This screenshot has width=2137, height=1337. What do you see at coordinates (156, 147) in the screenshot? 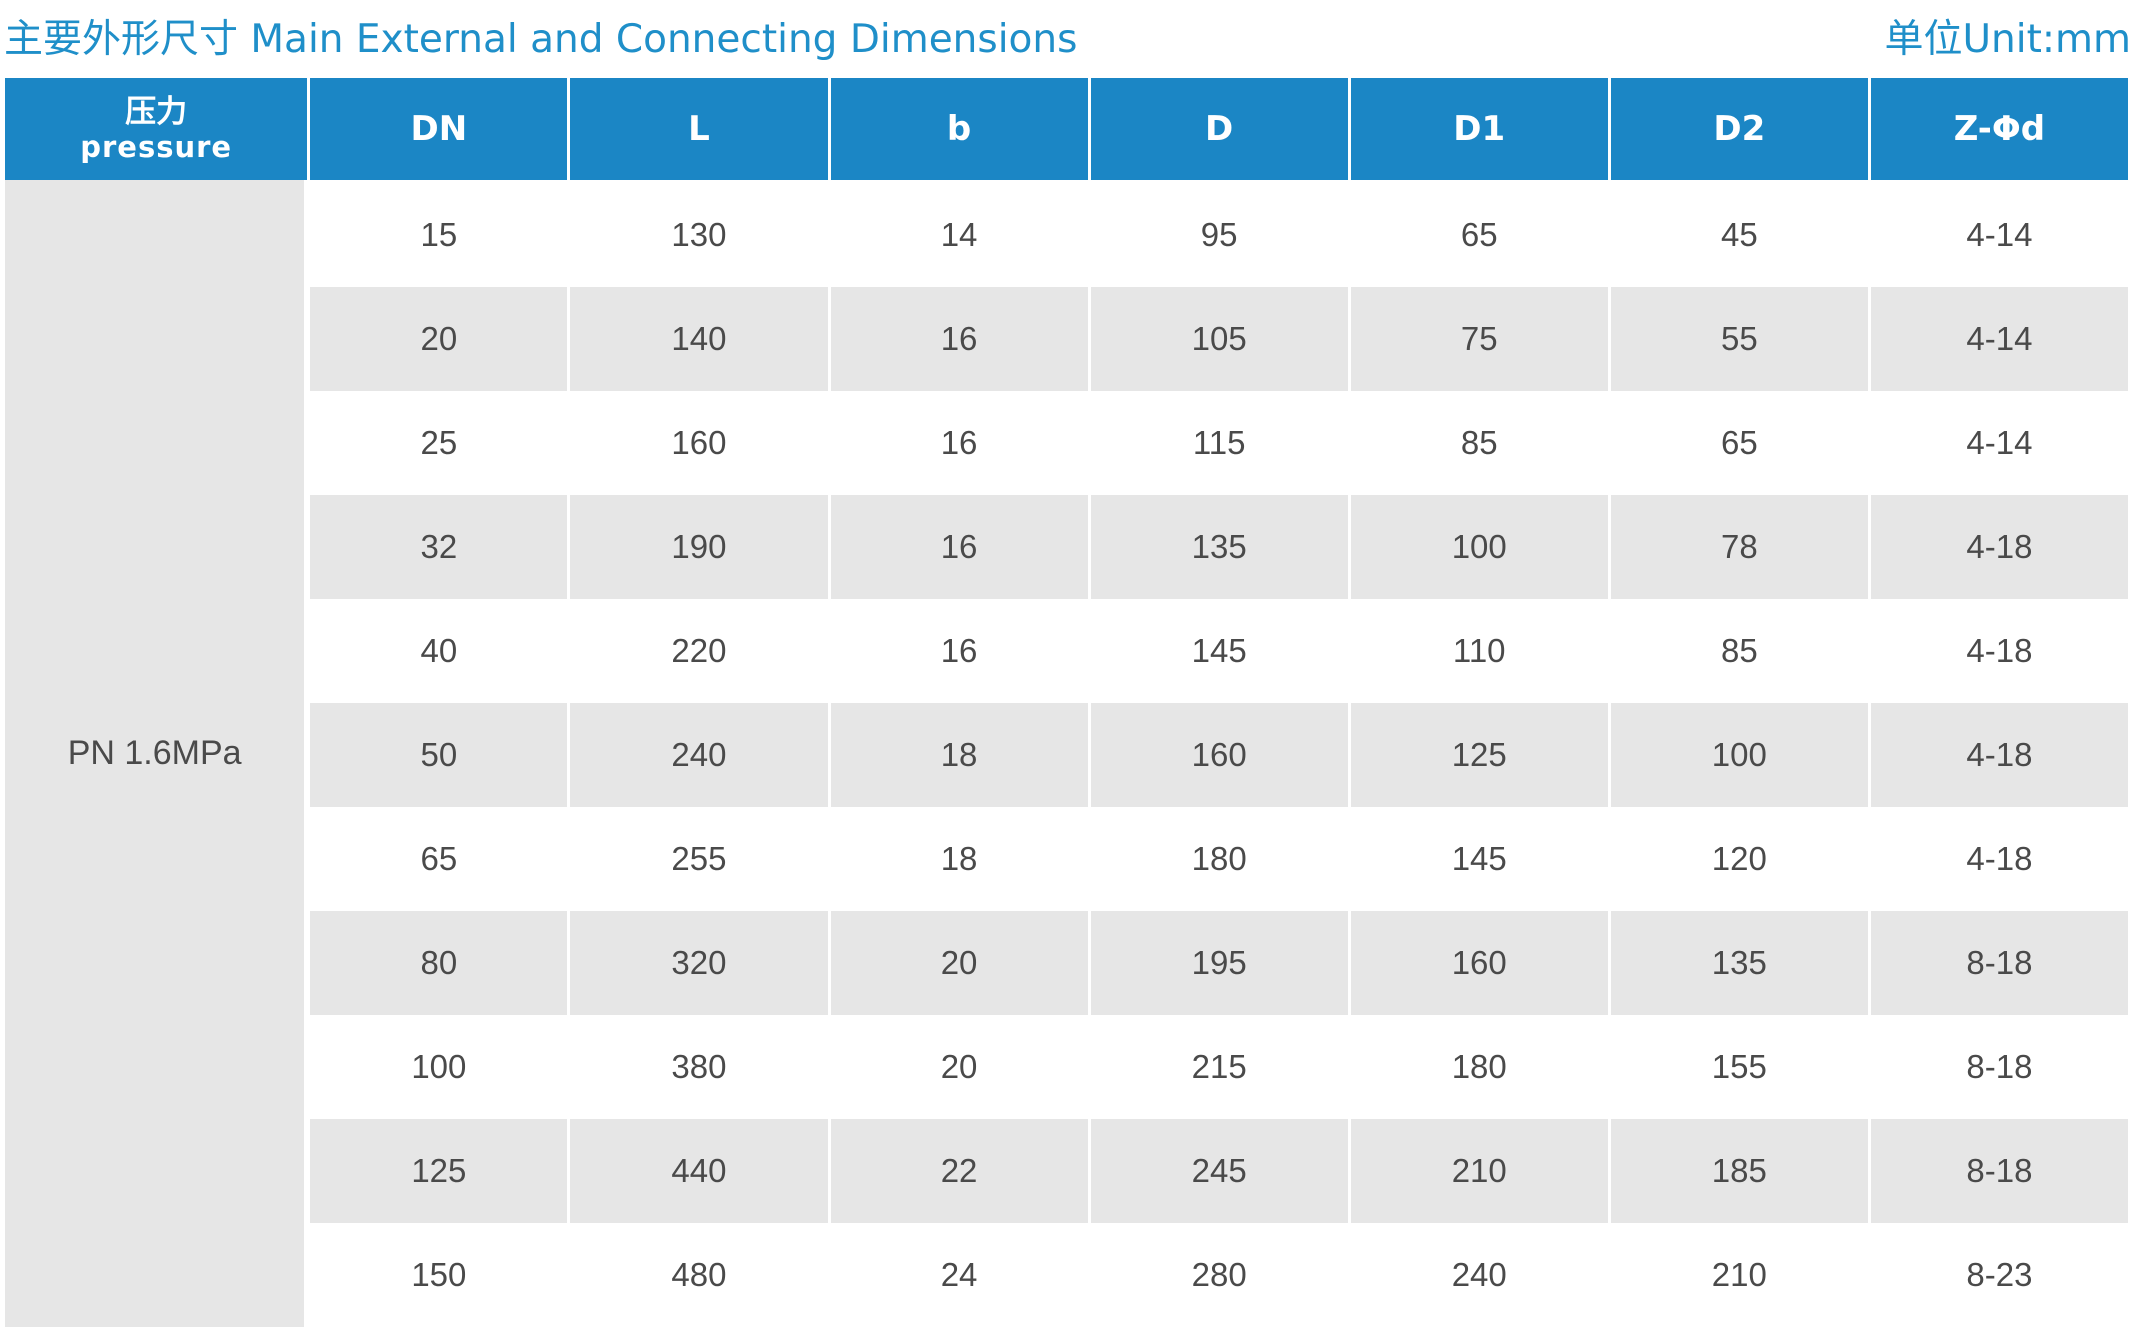
I see `header-pressure-en: pressure` at bounding box center [156, 147].